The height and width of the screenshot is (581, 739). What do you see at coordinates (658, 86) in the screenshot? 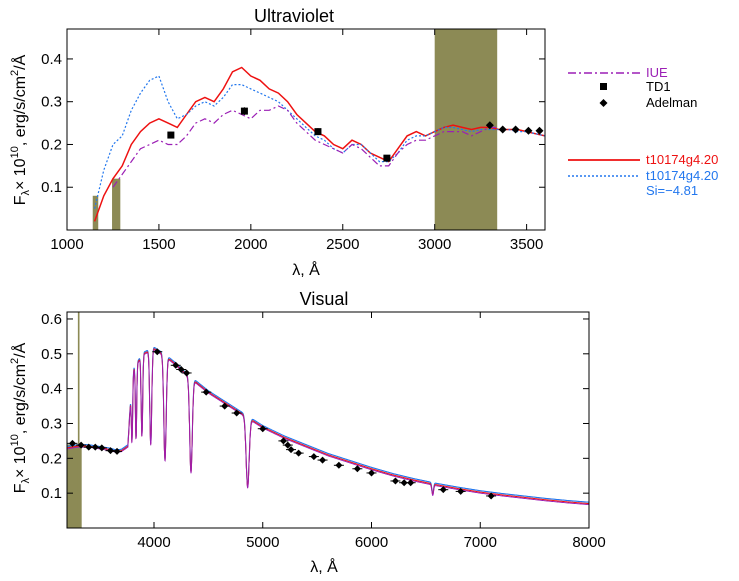
I see `legend-td1-label: TD1` at bounding box center [658, 86].